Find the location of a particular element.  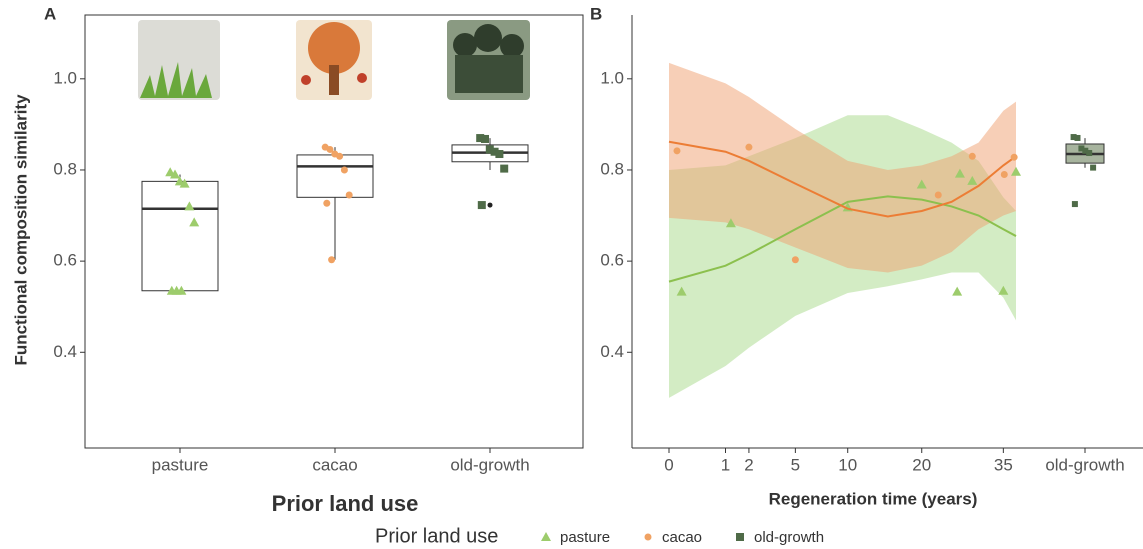

legend-label: cacao is located at coordinates (682, 537).